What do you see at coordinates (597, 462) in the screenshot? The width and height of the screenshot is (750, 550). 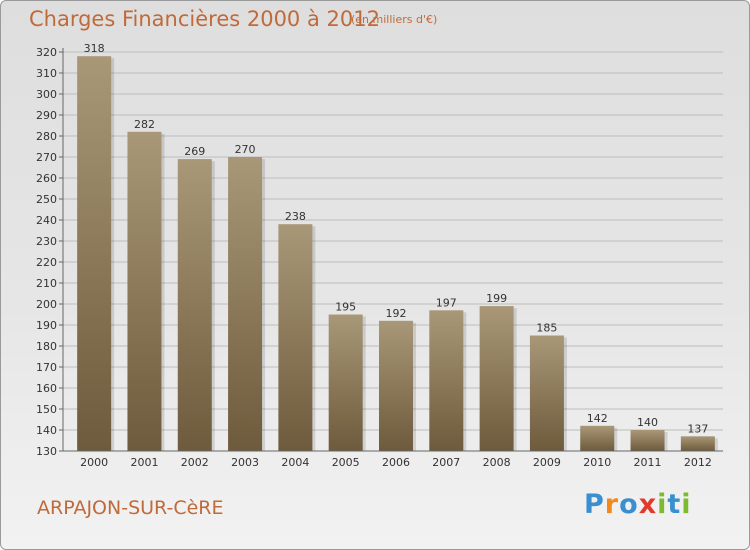 I see `x-tick-label: 2010` at bounding box center [597, 462].